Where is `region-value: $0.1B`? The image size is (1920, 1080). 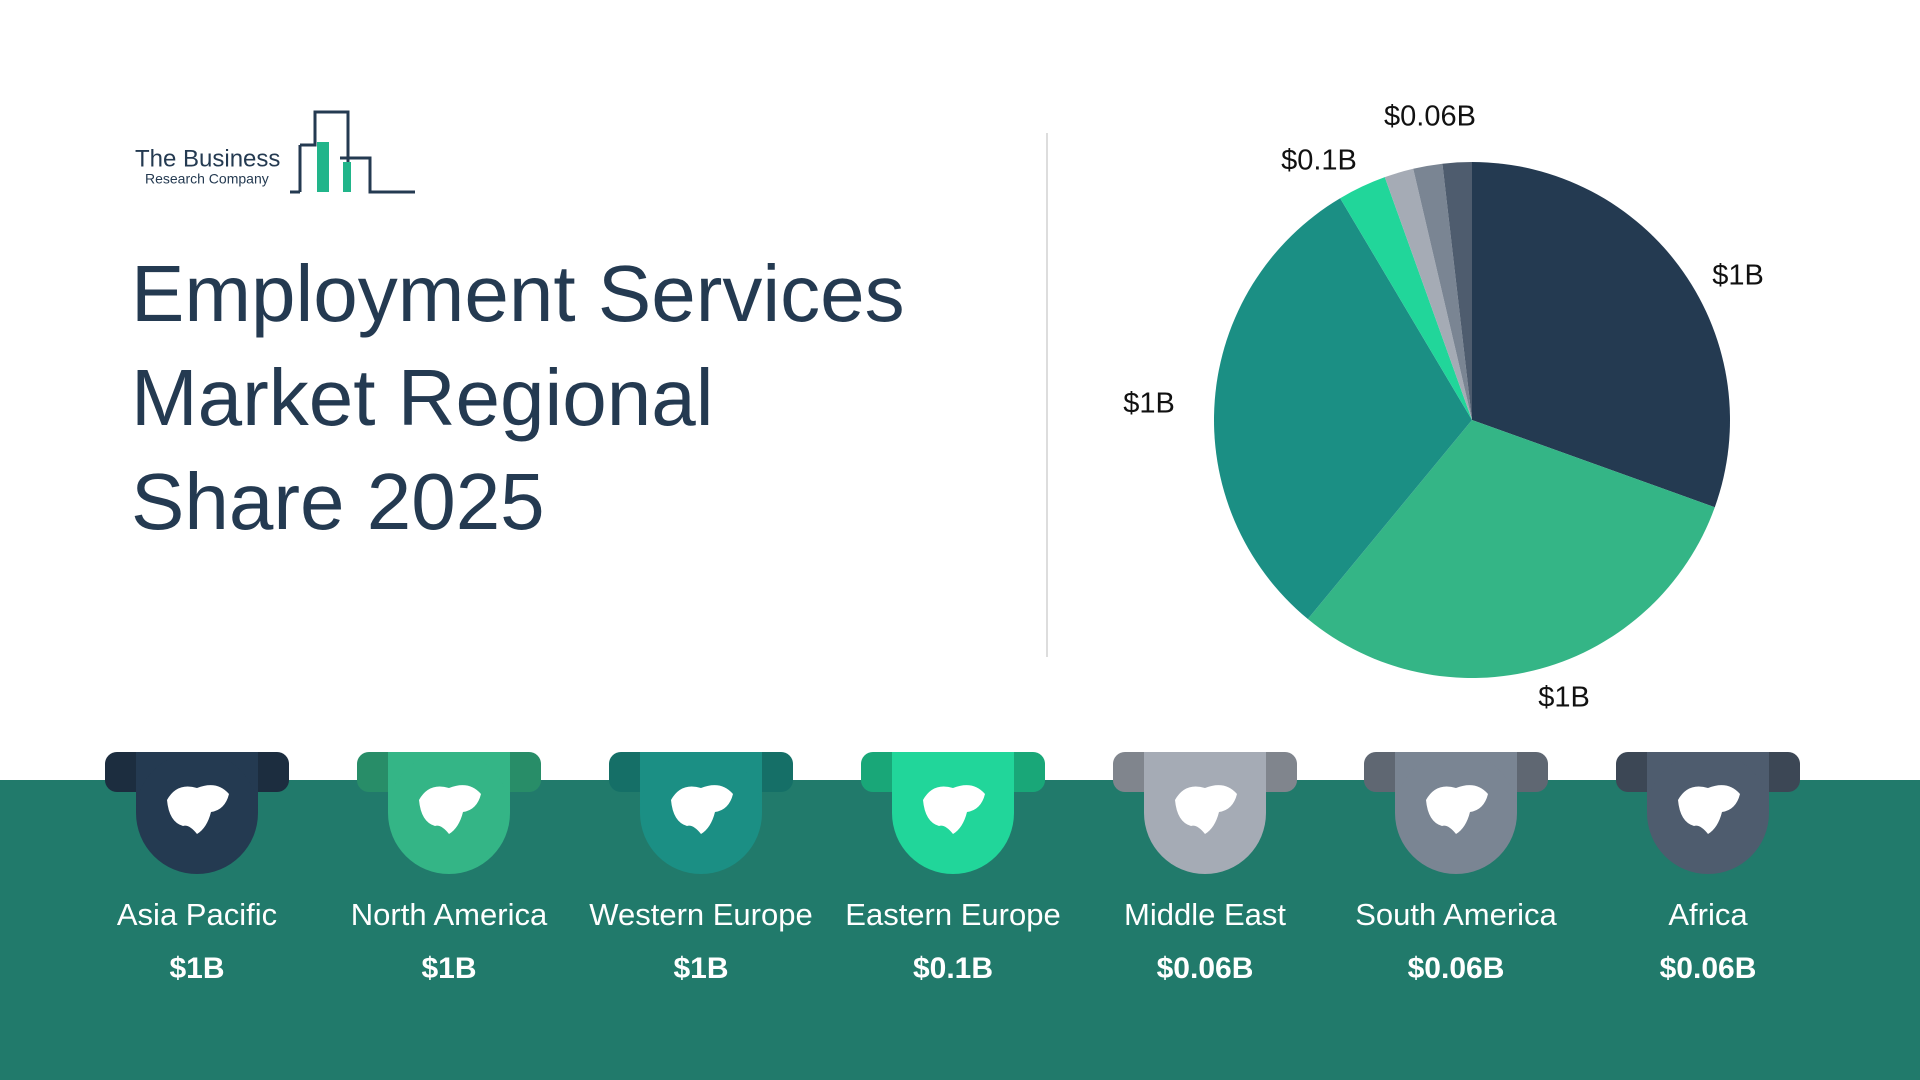
region-value: $0.1B is located at coordinates (953, 968).